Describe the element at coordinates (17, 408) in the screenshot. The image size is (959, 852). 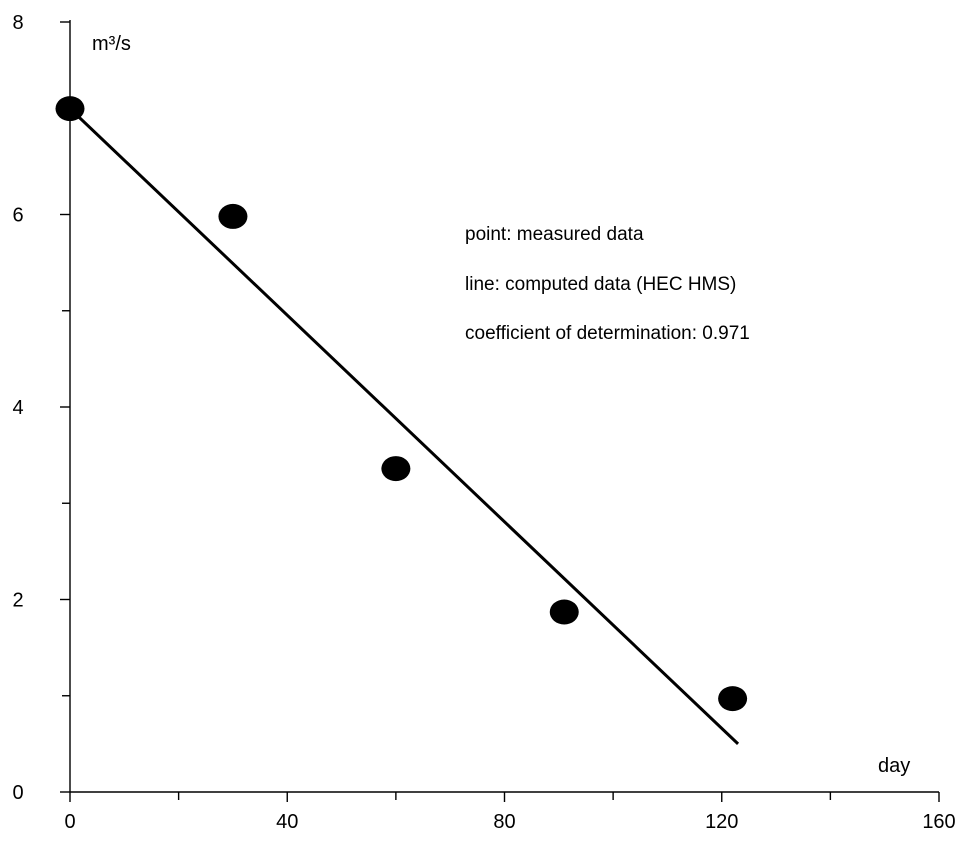
I see `y-tick-label-4: 4` at that location.